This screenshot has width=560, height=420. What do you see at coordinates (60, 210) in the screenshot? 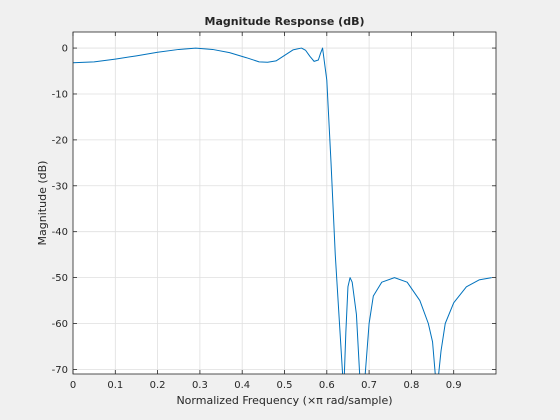
I see `y-tick-labels: 0 -10 -20 -30 -40 -50 -60 -70` at bounding box center [60, 210].